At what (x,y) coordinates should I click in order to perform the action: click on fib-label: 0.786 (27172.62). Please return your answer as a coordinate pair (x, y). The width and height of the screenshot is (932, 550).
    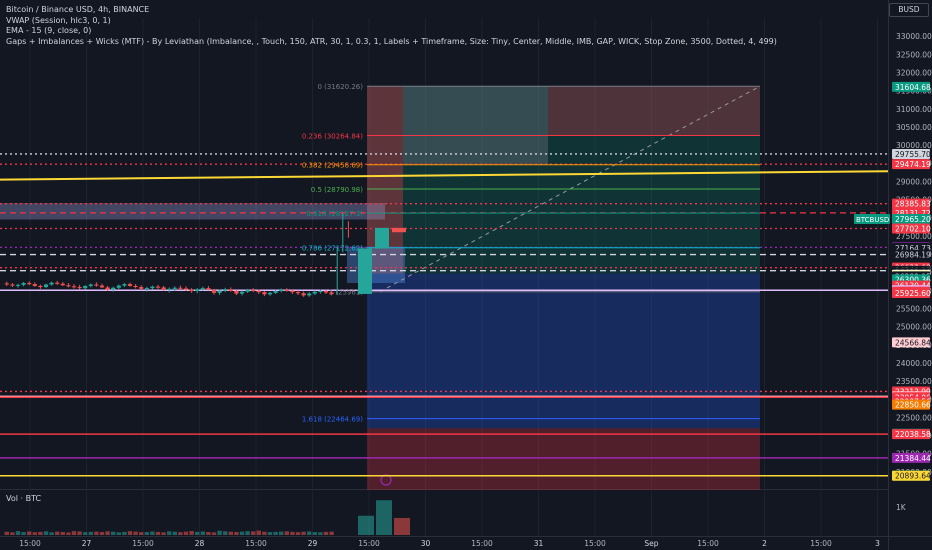
    Looking at the image, I should click on (332, 249).